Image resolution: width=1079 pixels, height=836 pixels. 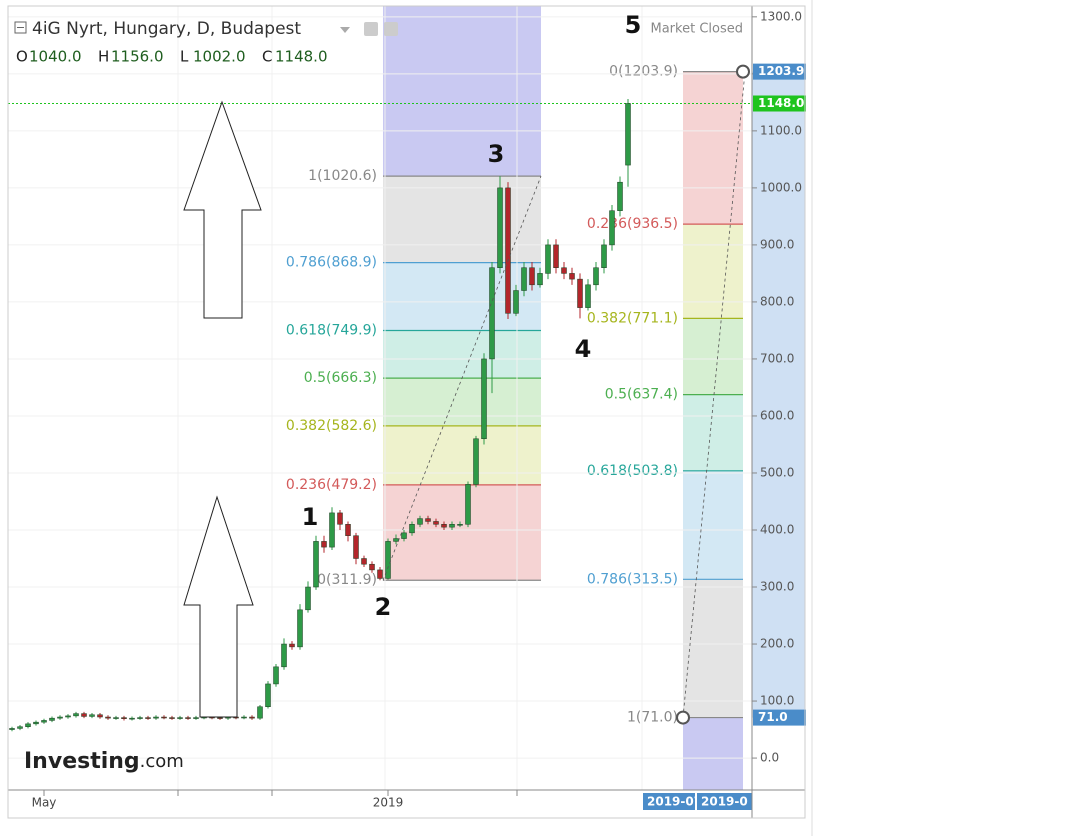 I want to click on x-tag-label: 2019-0, so click(x=724, y=802).